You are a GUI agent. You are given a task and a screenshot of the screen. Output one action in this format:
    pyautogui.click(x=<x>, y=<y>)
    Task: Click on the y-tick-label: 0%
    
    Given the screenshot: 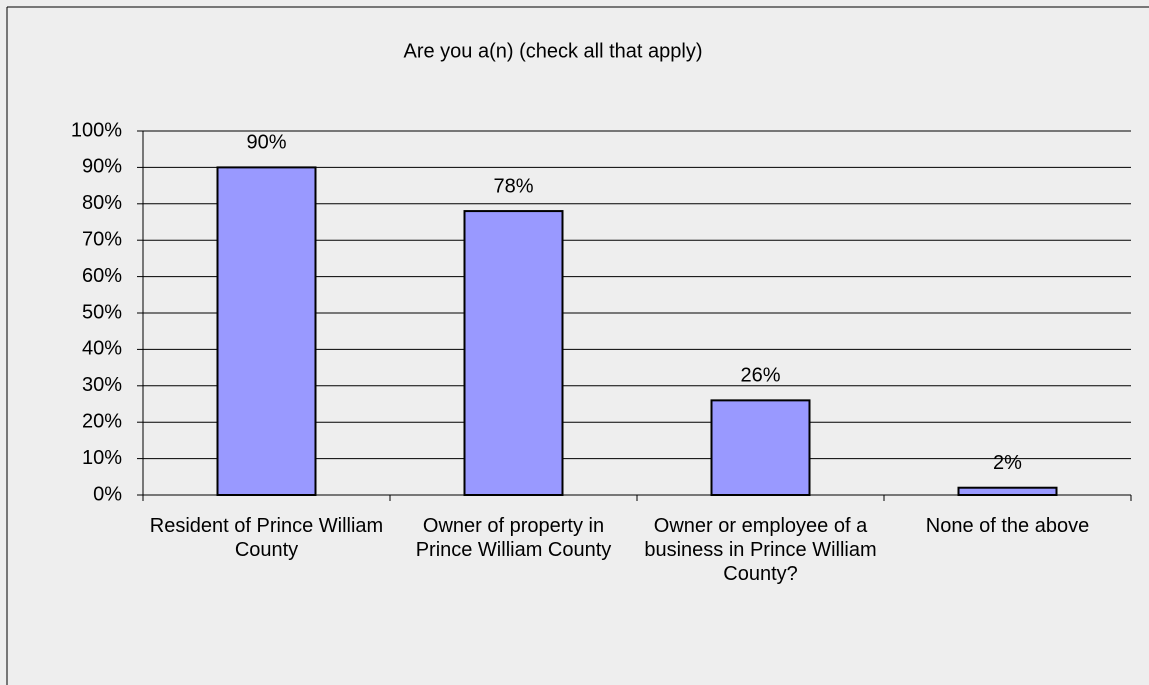 What is the action you would take?
    pyautogui.click(x=107, y=494)
    